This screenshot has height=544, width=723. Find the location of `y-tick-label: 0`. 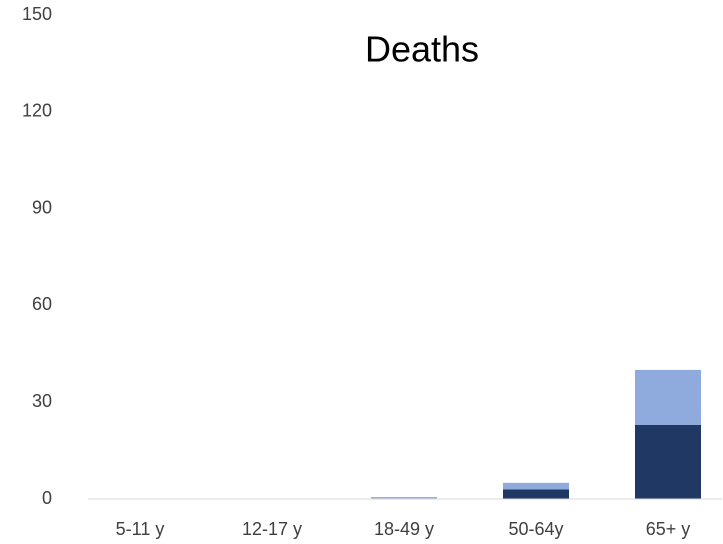

y-tick-label: 0 is located at coordinates (47, 498).